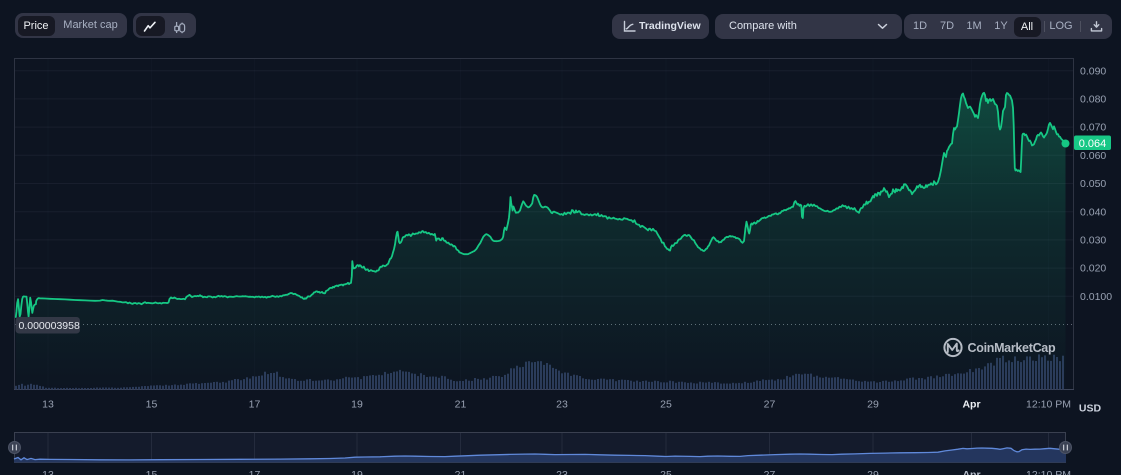 This screenshot has width=1121, height=475. Describe the element at coordinates (1093, 100) in the screenshot. I see `svg-text: 0.080` at that location.